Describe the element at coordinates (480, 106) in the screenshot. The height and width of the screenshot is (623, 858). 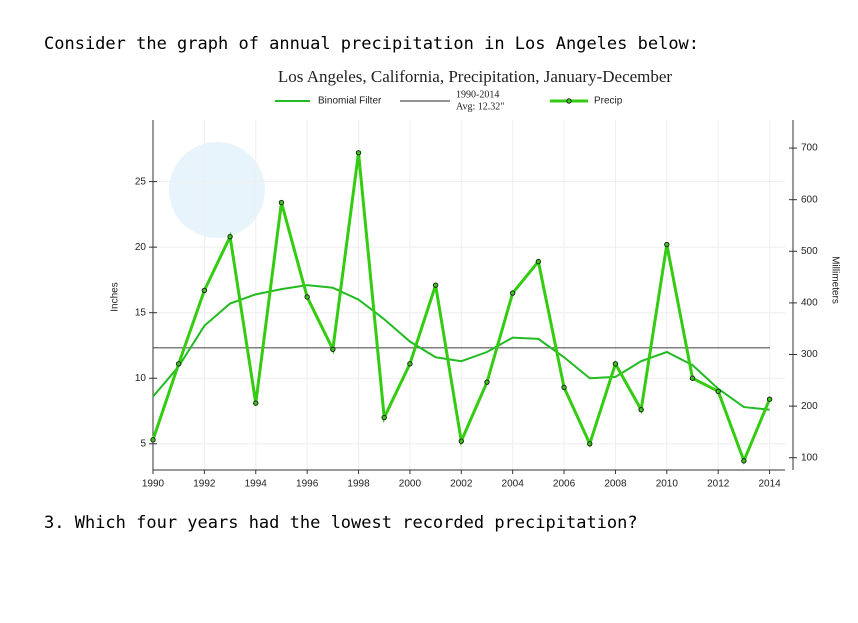
I see `legend-label: Avg: 12.32"` at that location.